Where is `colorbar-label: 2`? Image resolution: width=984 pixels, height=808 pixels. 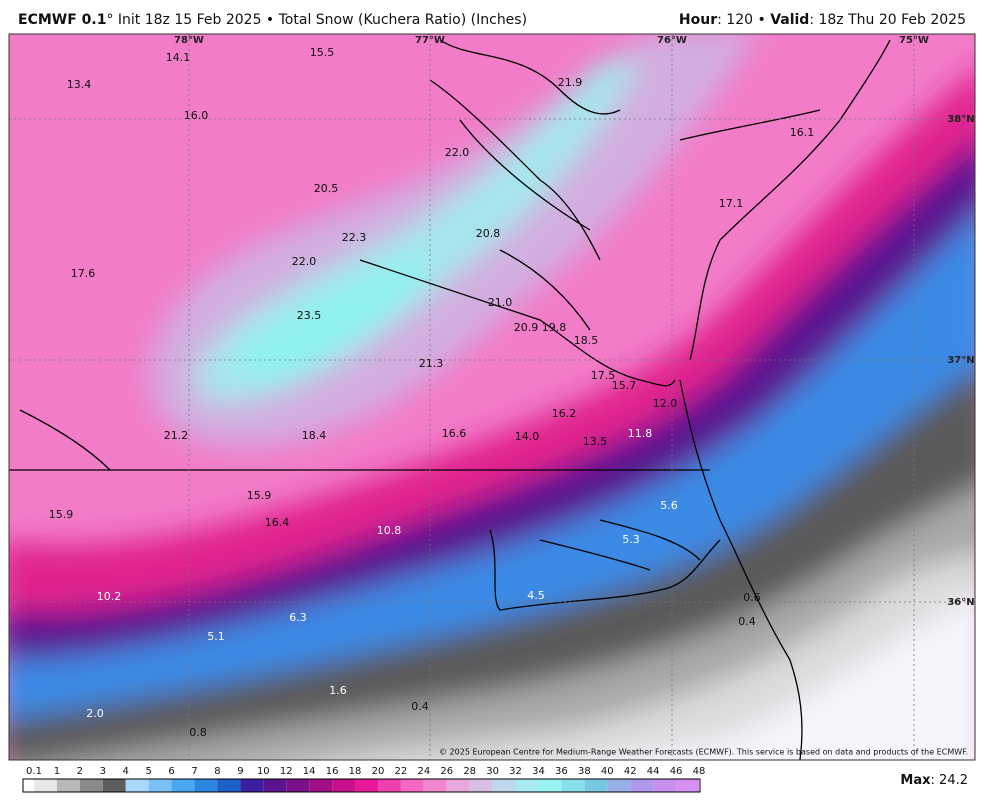
colorbar-label: 2 is located at coordinates (80, 771).